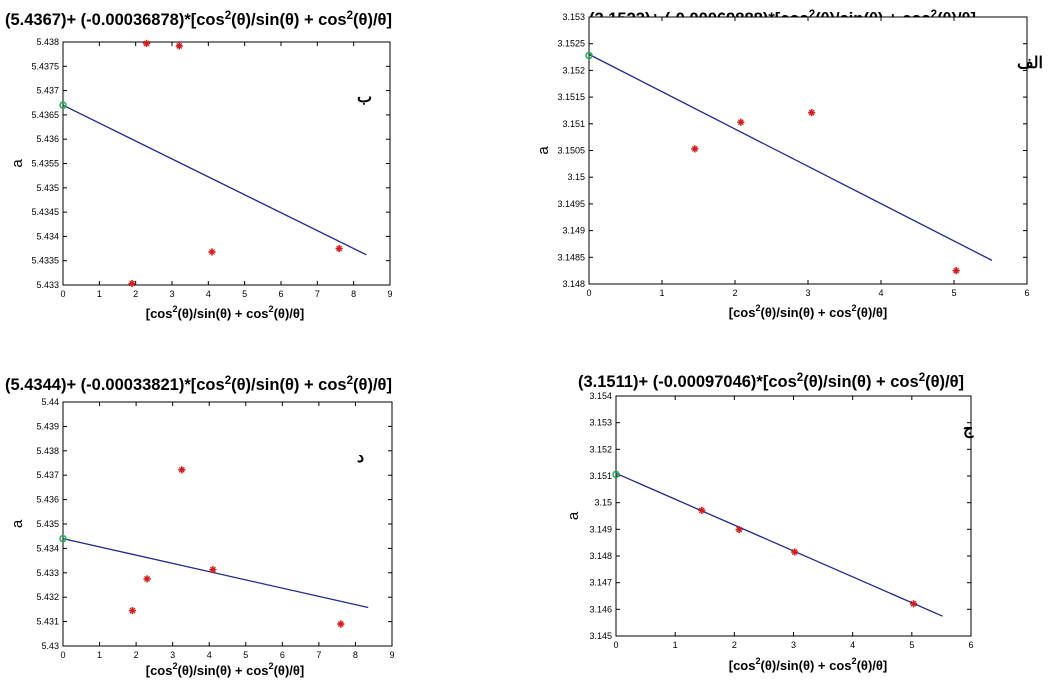 The image size is (1055, 681). Describe the element at coordinates (98, 20) in the screenshot. I see `chart-title-coefficients: (5.4367)+ (-0.00036878)*` at that location.